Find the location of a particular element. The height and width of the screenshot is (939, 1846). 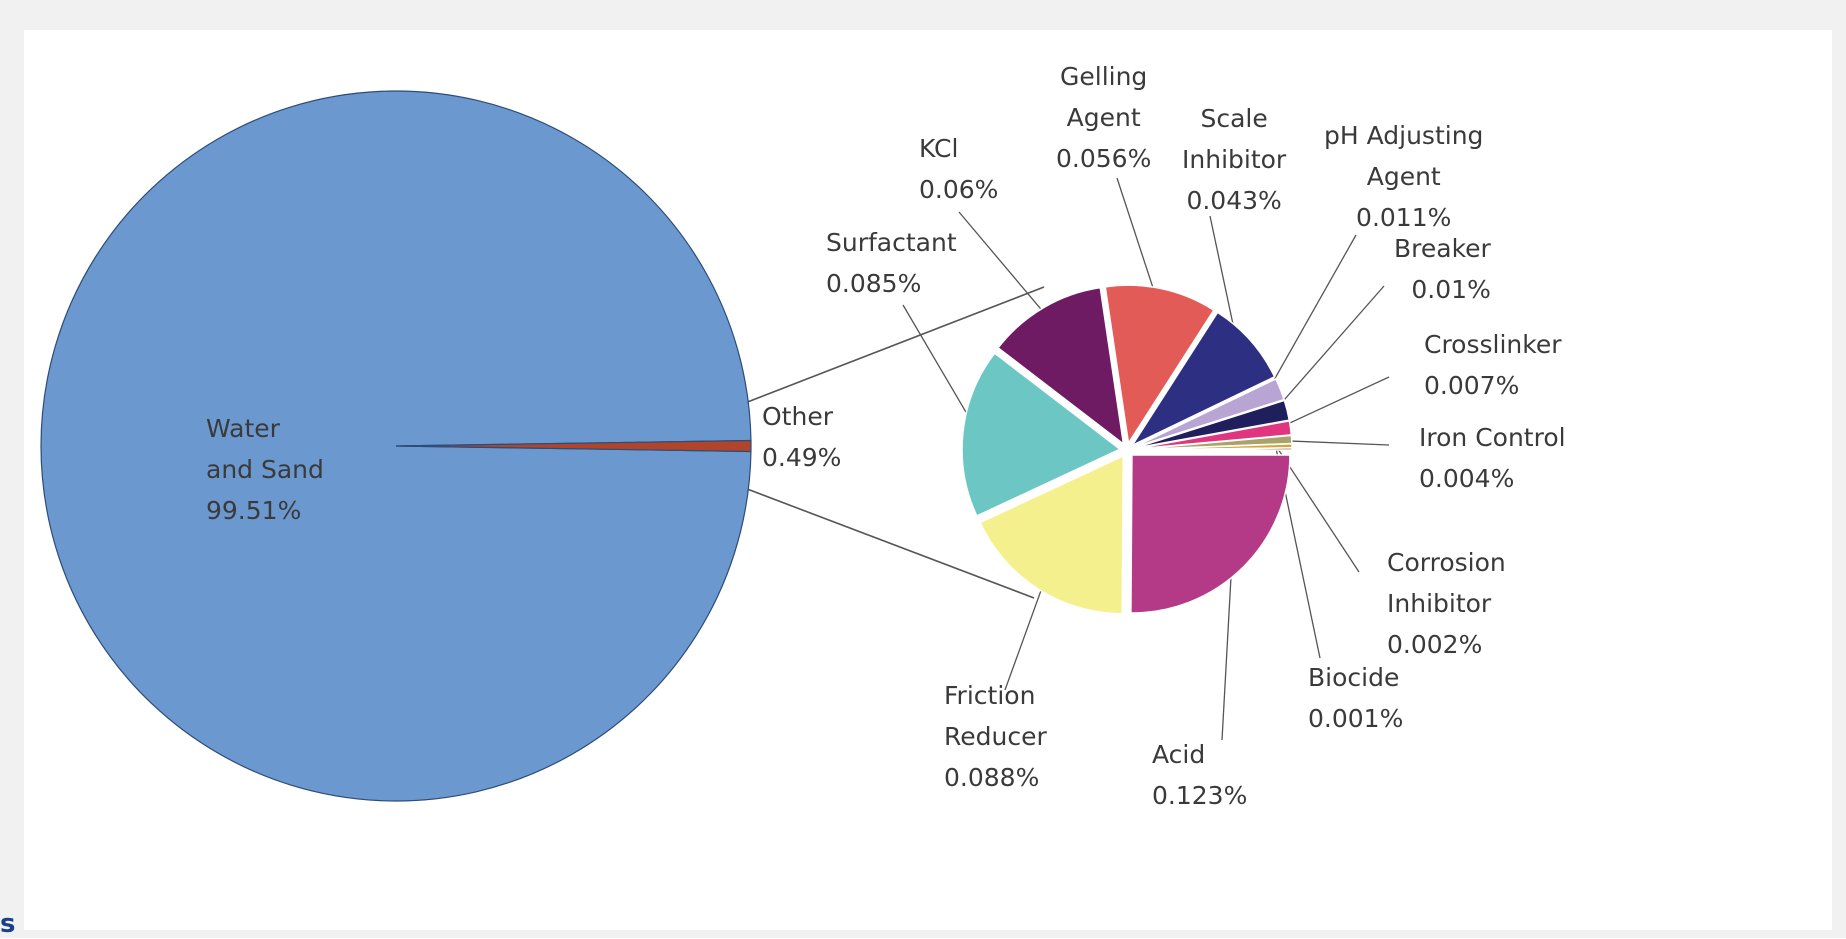

label-line: 0.123% is located at coordinates (1200, 795).